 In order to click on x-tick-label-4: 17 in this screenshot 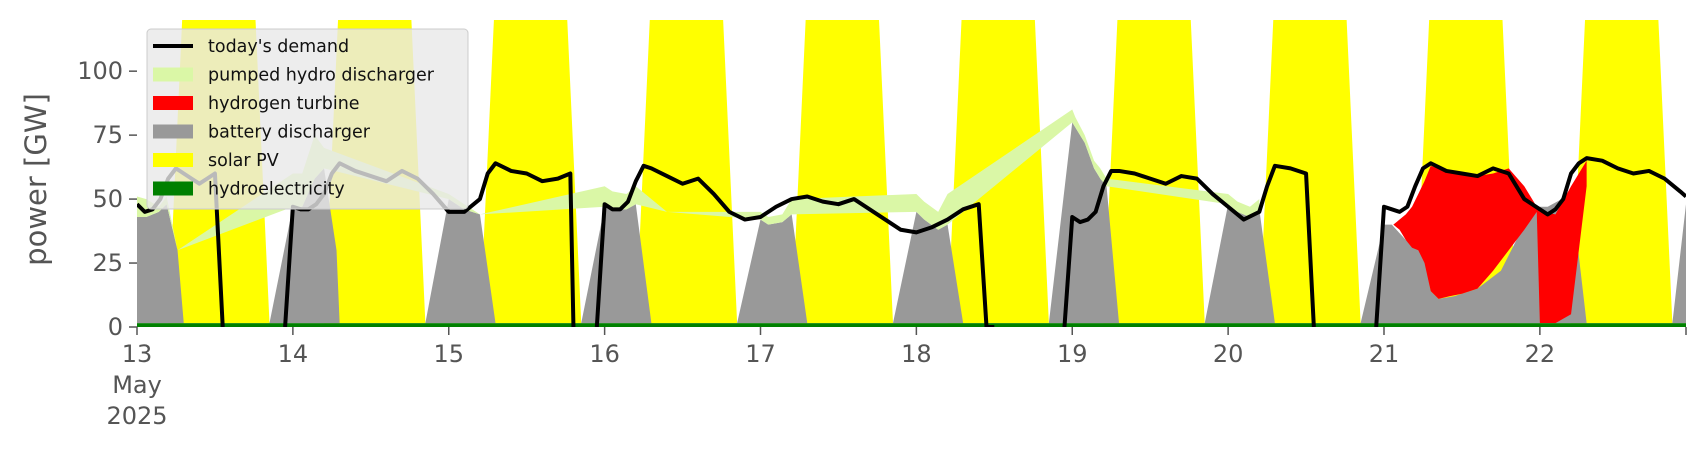, I will do `click(760, 354)`.